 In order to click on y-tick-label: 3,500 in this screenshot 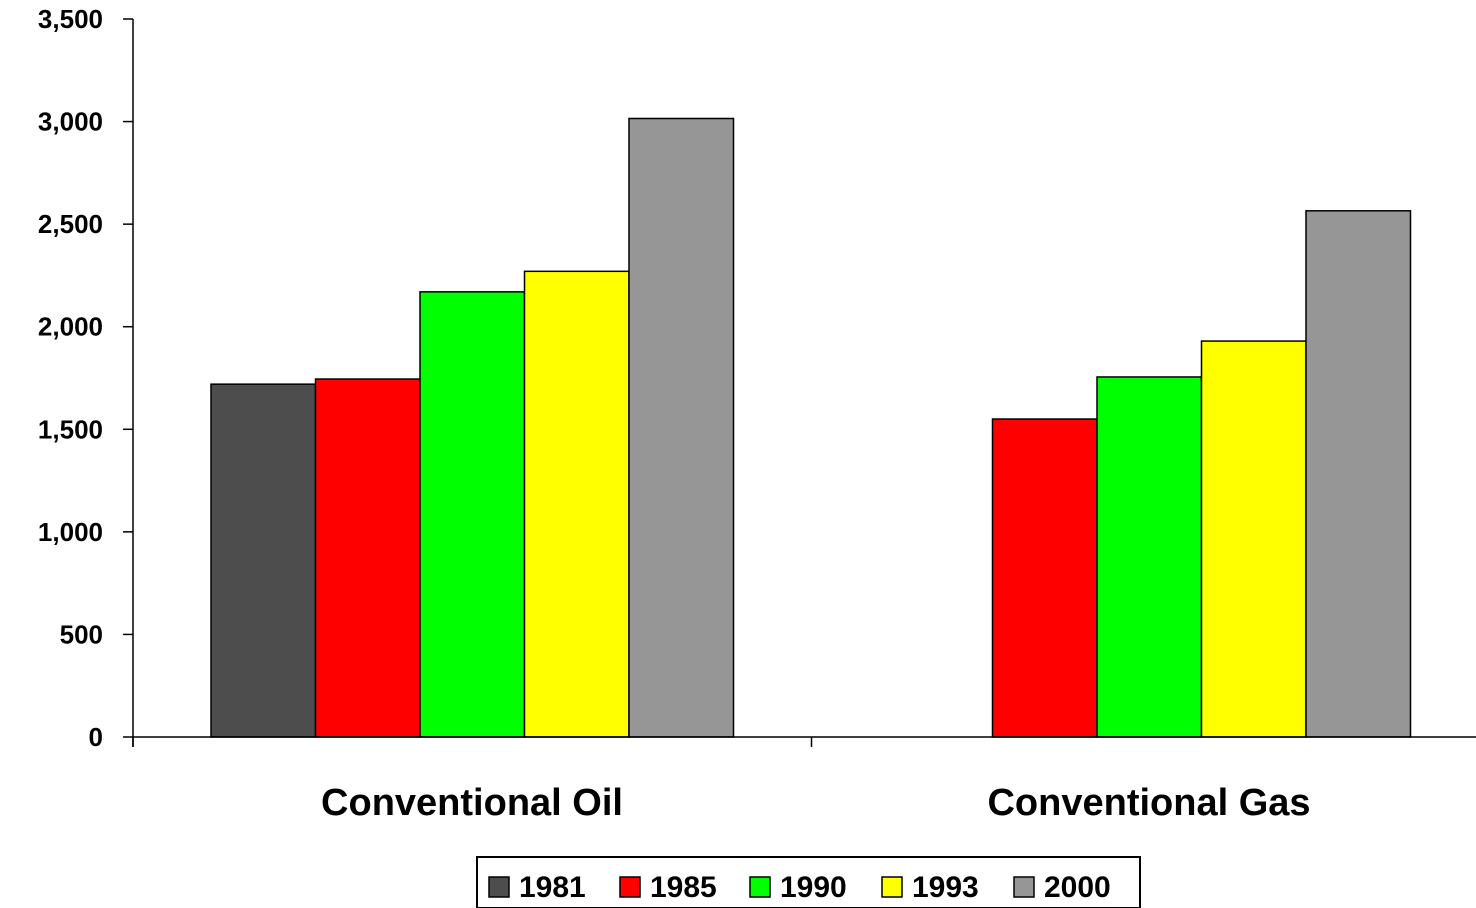, I will do `click(70, 19)`.